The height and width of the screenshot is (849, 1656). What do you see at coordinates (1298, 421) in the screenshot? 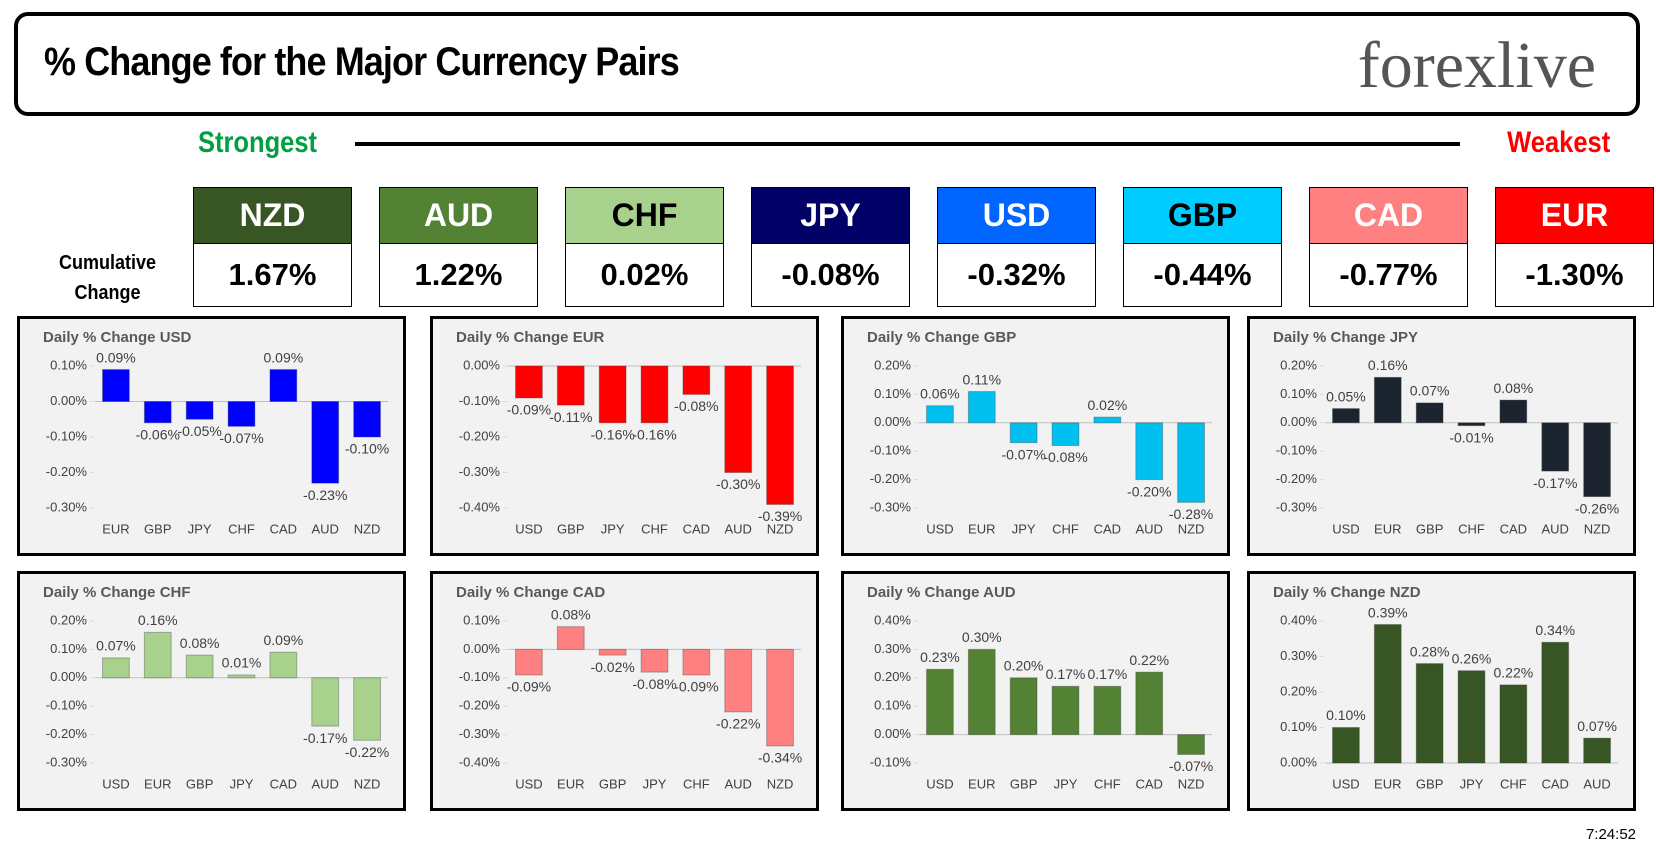
I see `y-tick-label: 0.00%` at bounding box center [1298, 421].